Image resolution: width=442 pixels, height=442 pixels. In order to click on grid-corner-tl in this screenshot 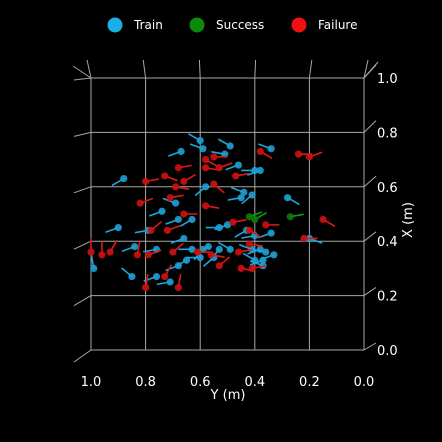, I will do `click(82, 72)`.